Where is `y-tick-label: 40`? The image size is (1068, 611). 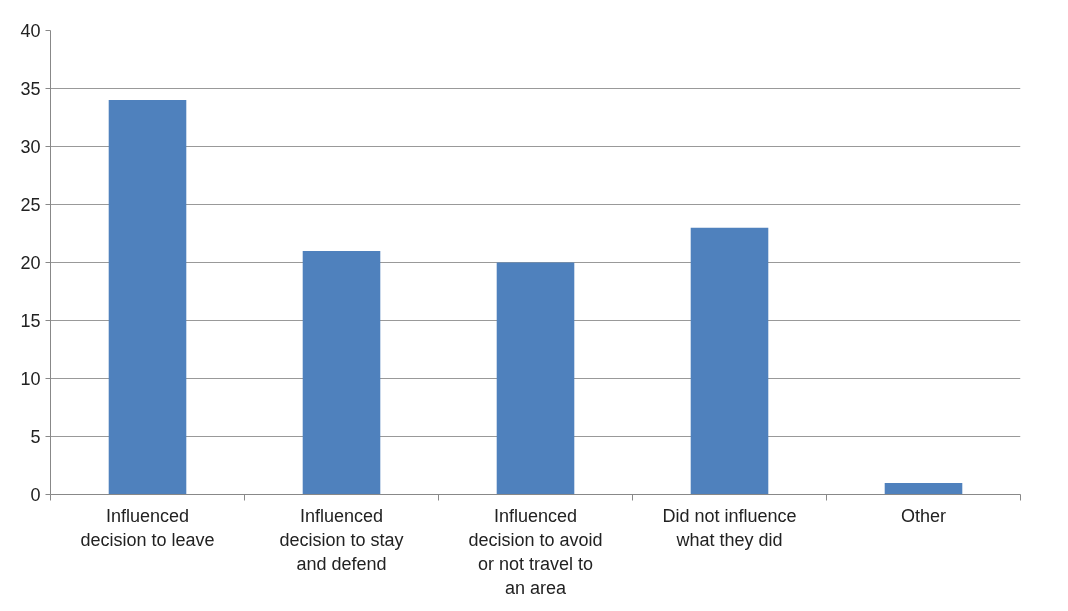
y-tick-label: 40 is located at coordinates (30, 31).